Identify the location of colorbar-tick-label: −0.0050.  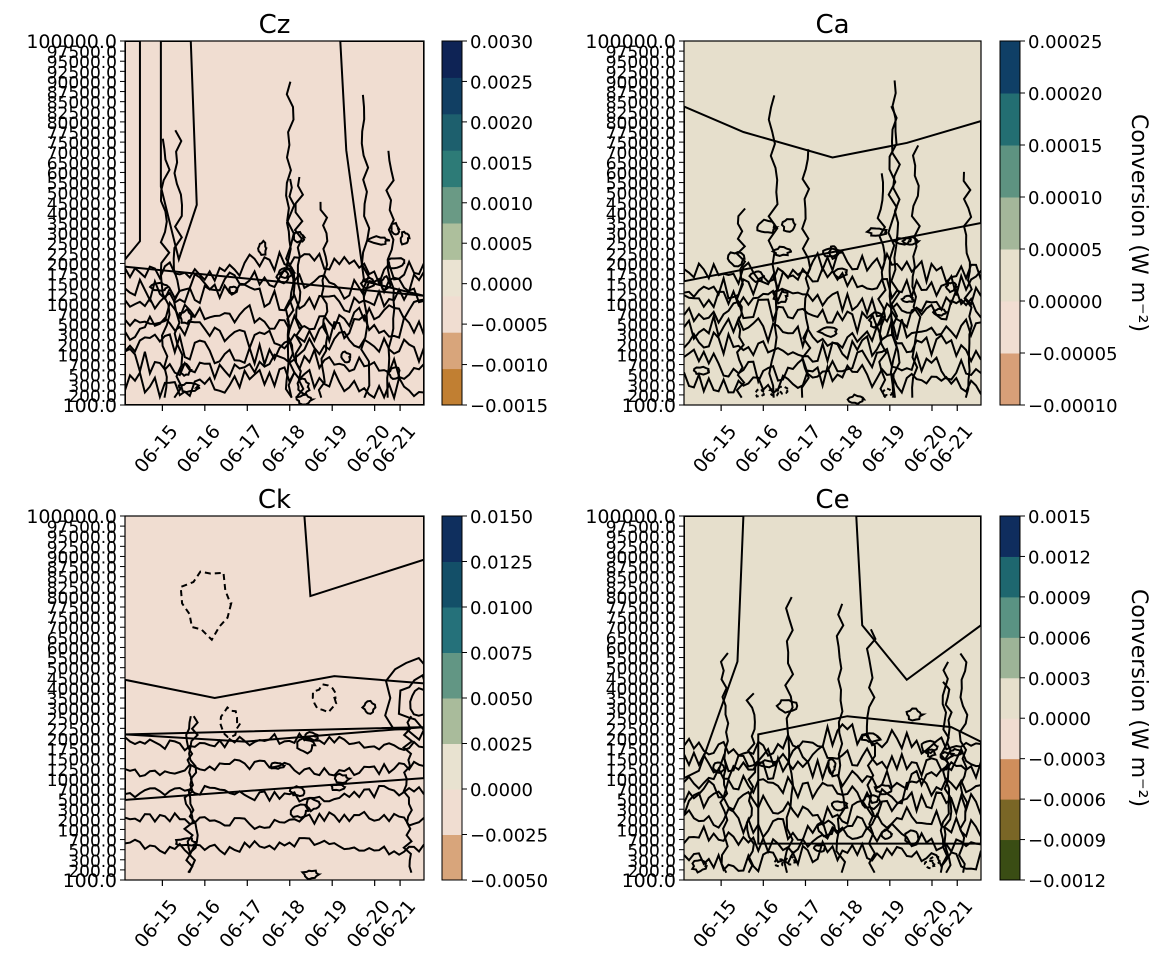
(509, 881).